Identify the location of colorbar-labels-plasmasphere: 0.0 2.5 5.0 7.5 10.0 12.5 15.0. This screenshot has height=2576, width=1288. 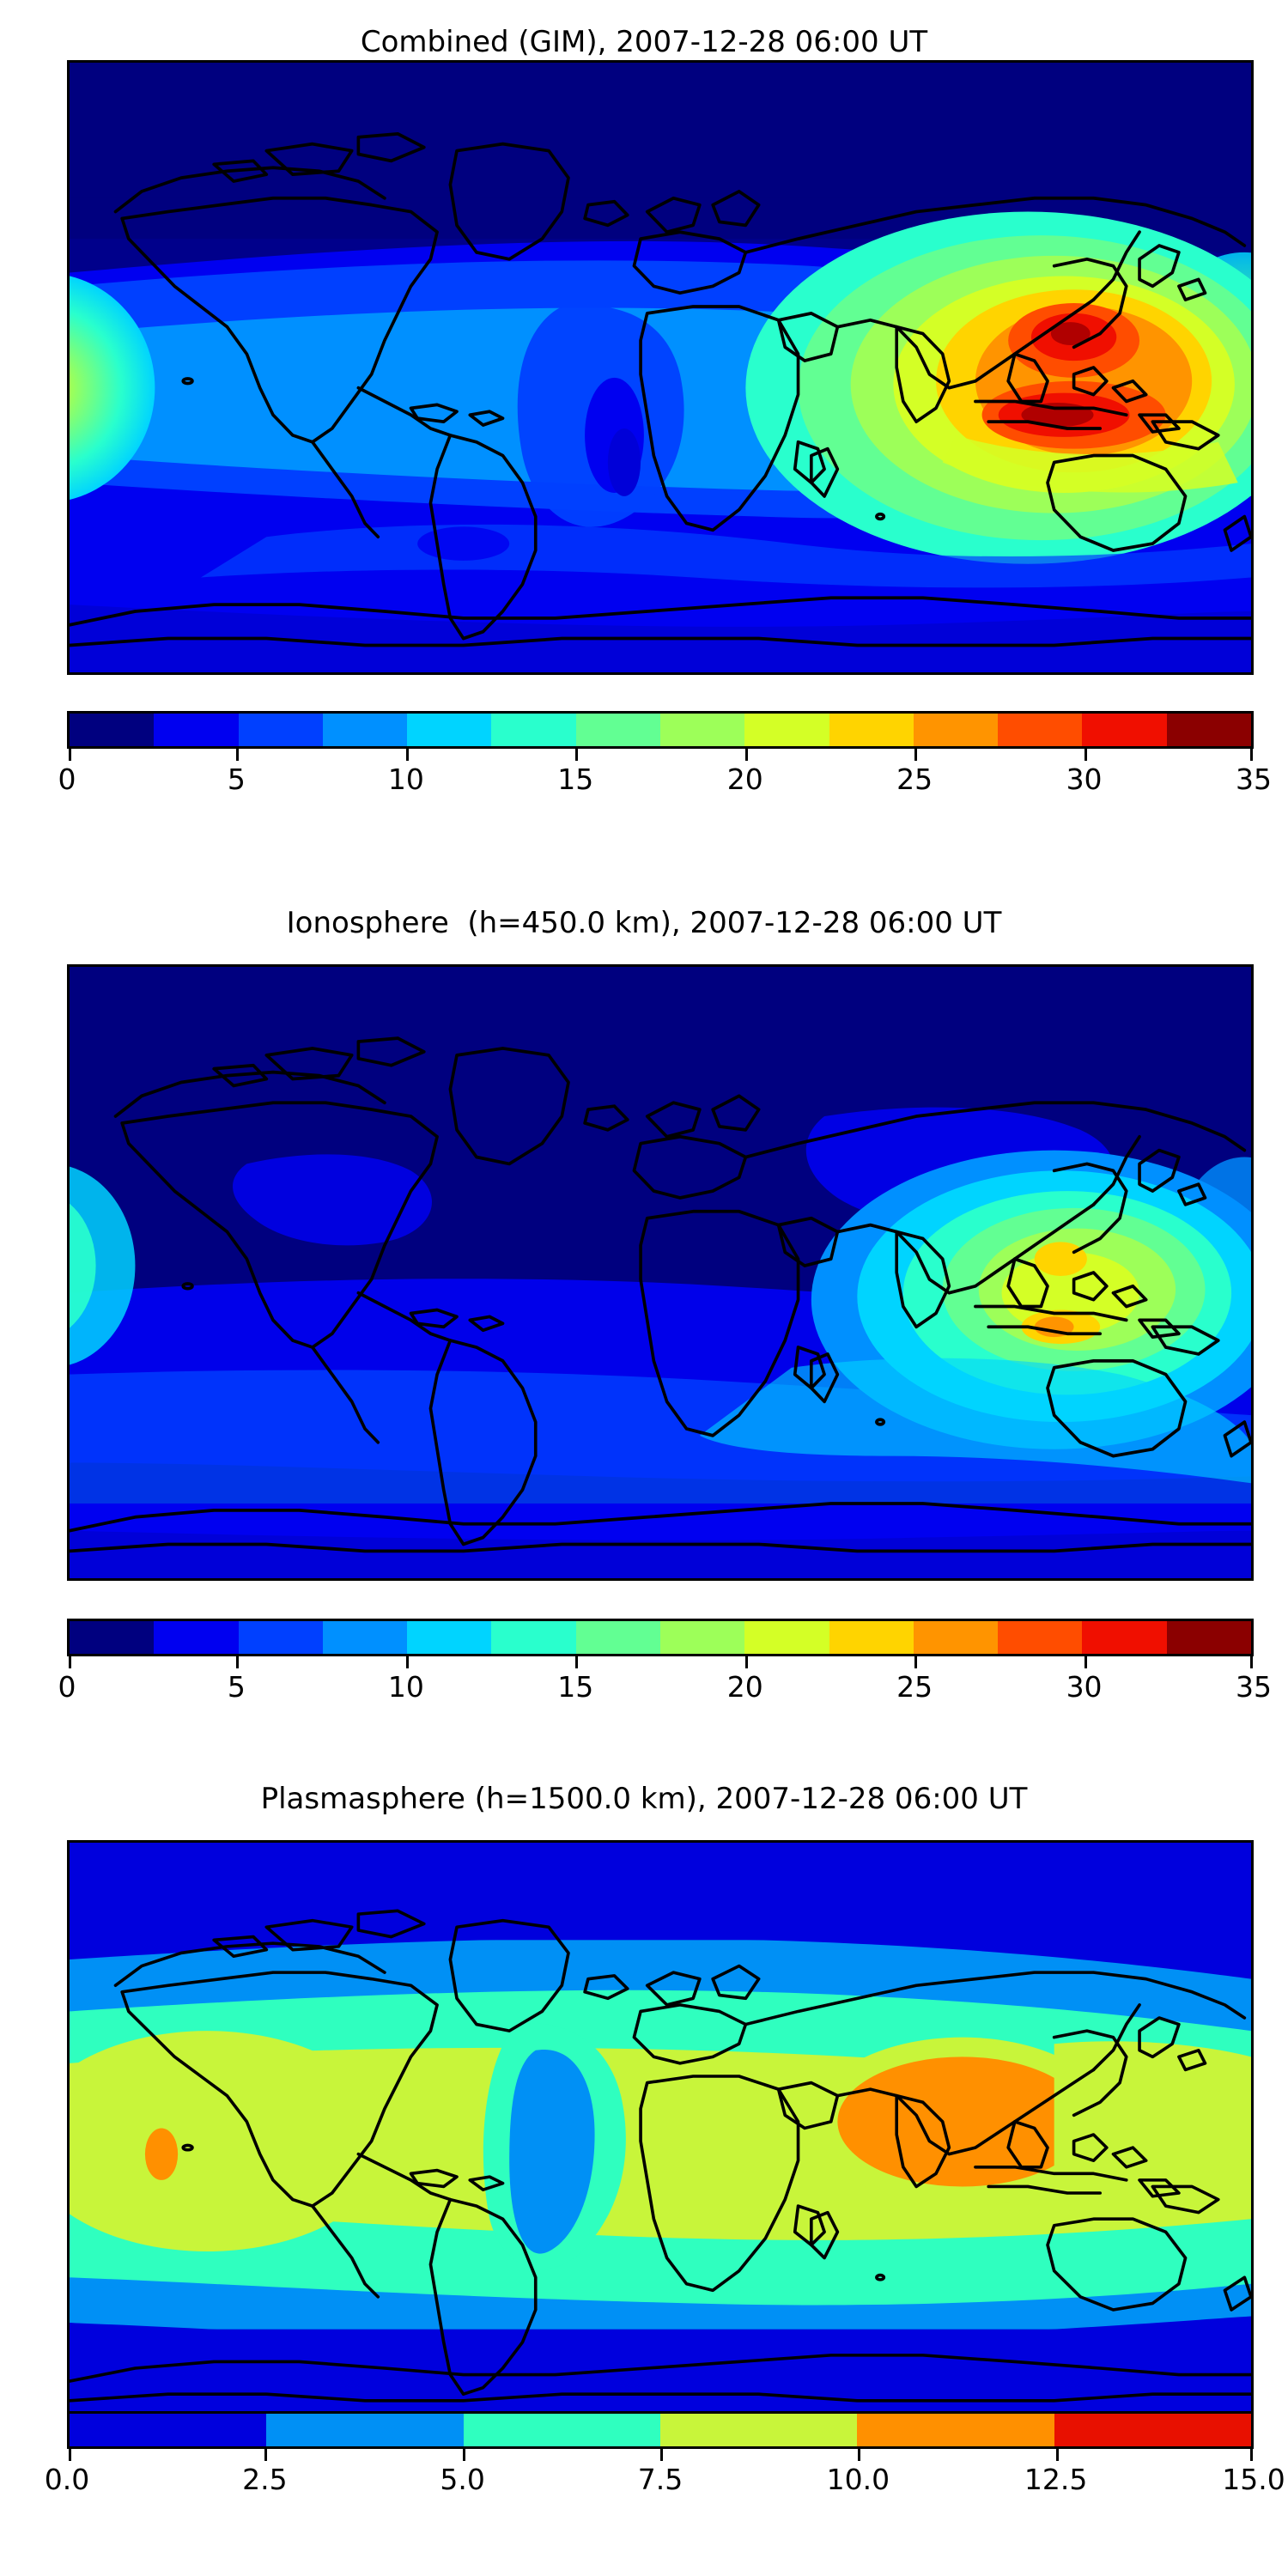
(665, 2480).